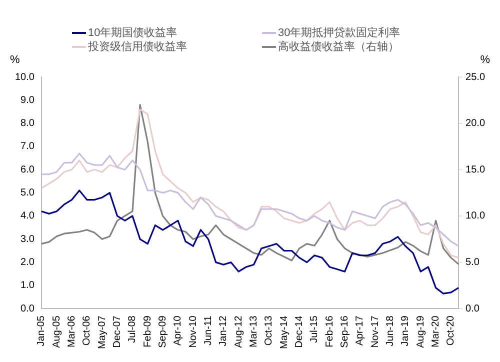 The image size is (500, 362). Describe the element at coordinates (27, 286) in the screenshot. I see `y-tick-label: 1.0` at that location.